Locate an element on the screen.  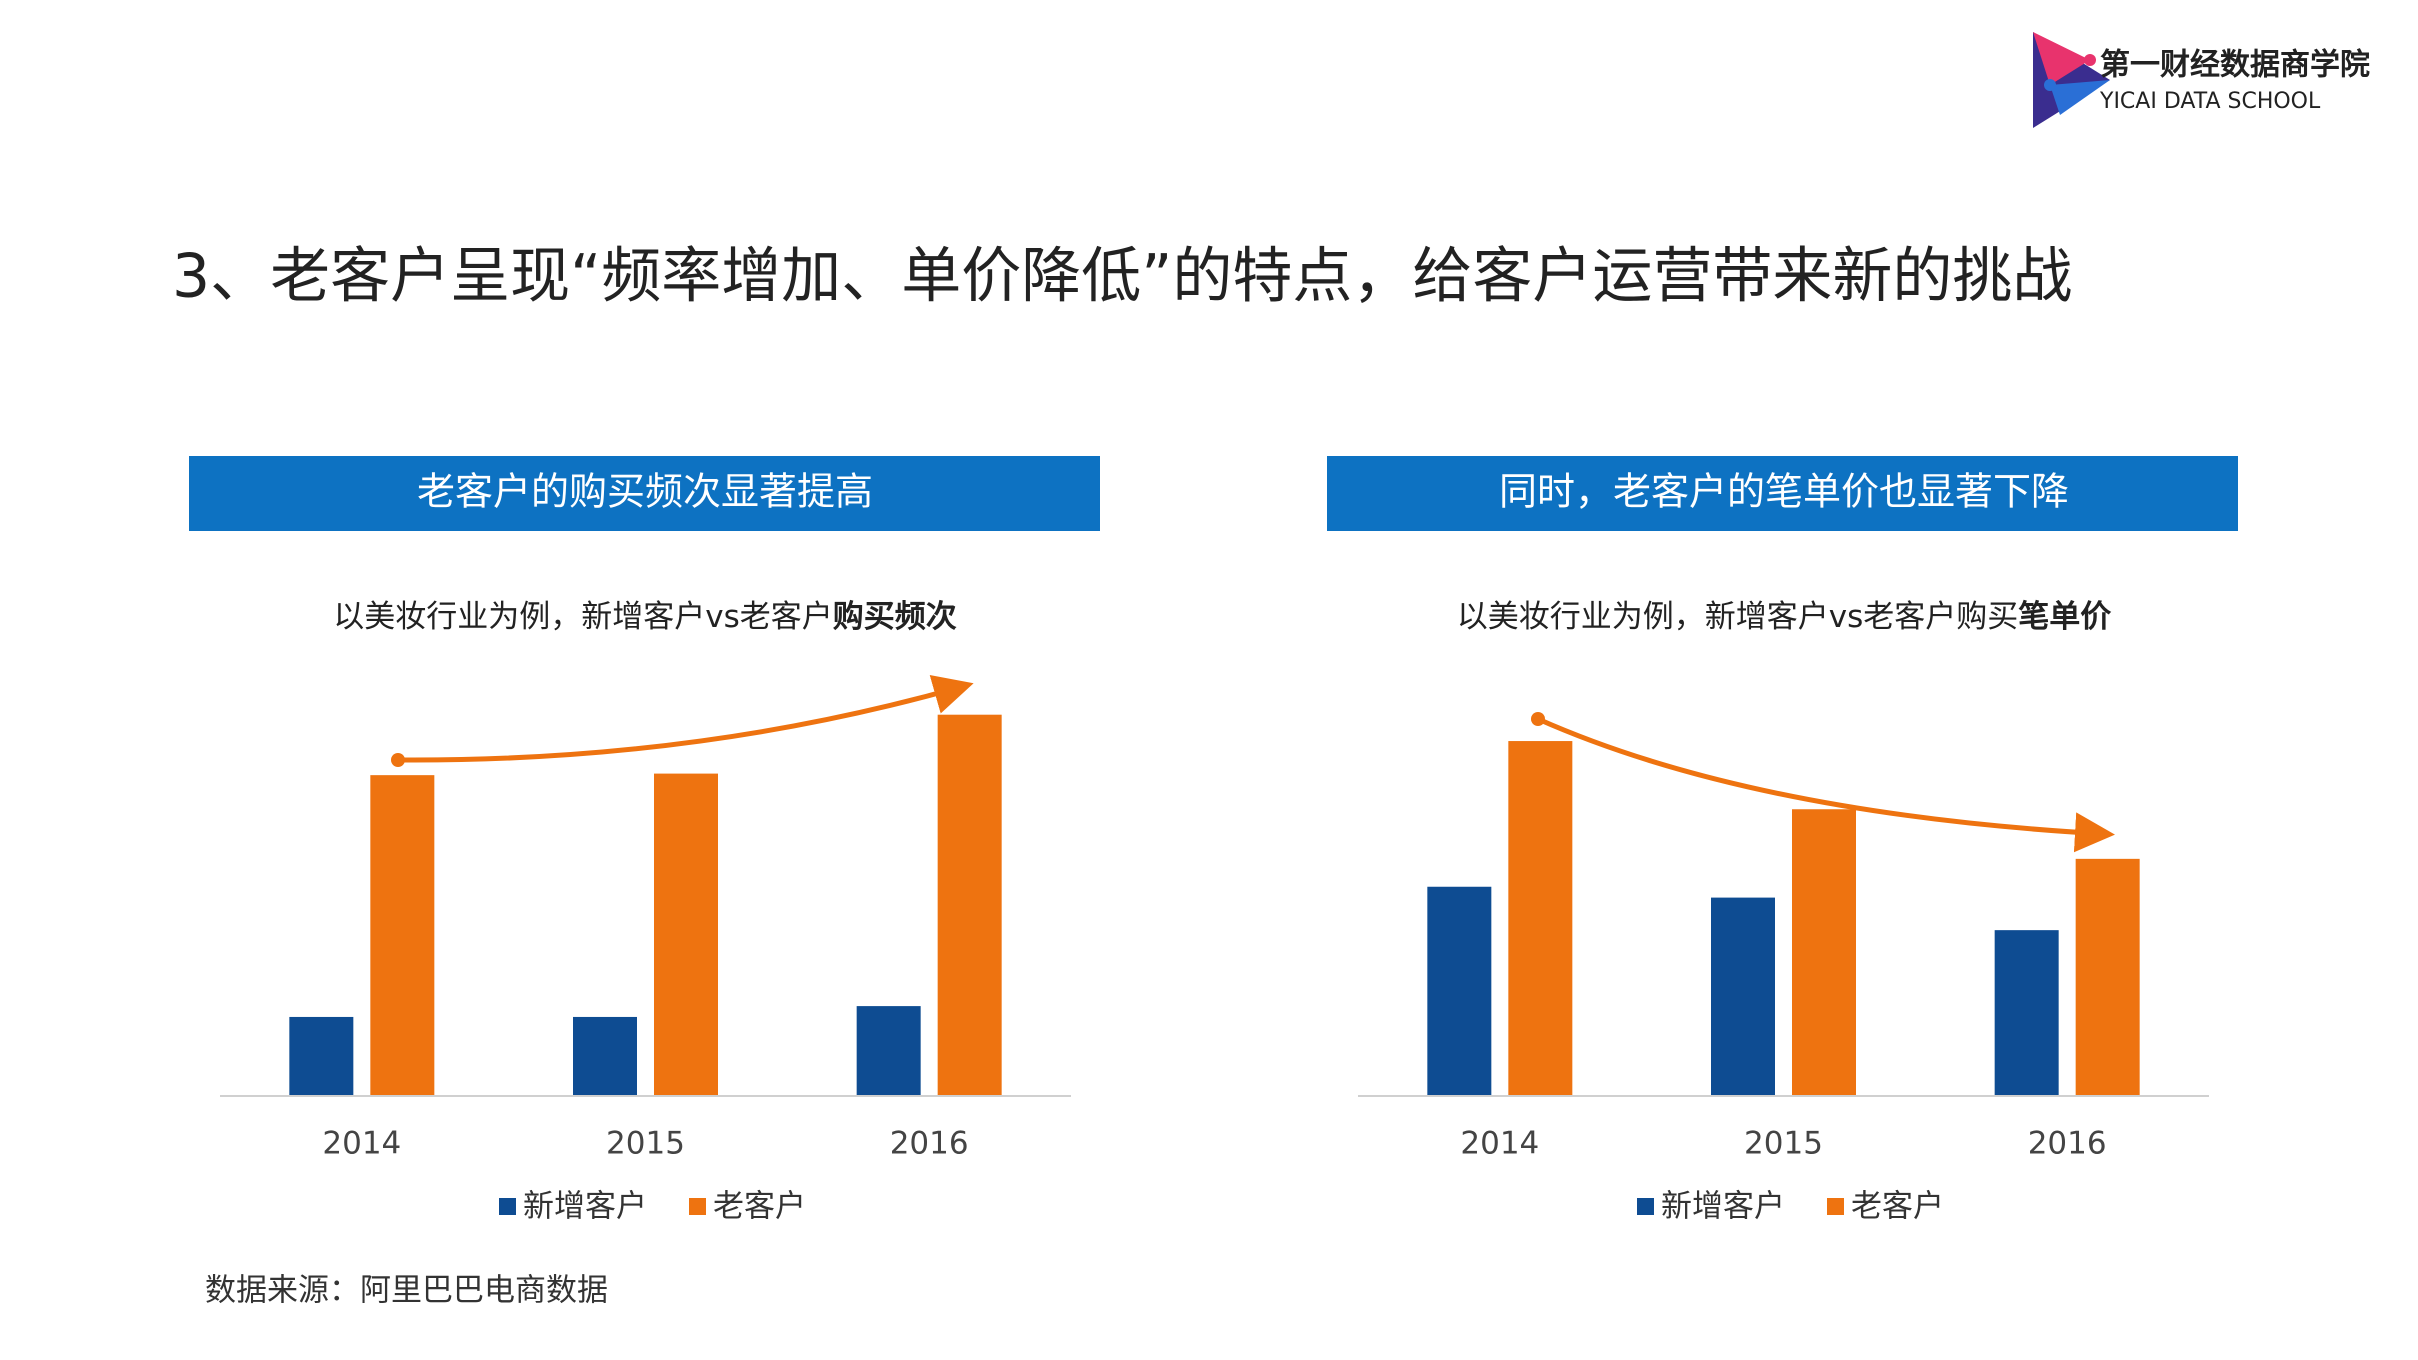
chart-subtitle: 以美妆行业为例，新增客户vs老客户购买频次 is located at coordinates (645, 617).